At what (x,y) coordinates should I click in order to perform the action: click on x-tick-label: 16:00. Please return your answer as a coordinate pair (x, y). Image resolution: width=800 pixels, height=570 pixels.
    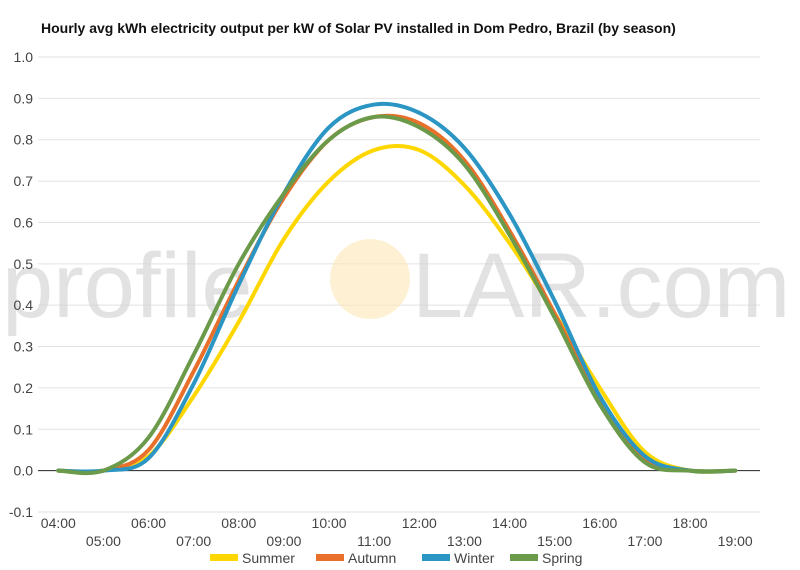
    Looking at the image, I should click on (599, 523).